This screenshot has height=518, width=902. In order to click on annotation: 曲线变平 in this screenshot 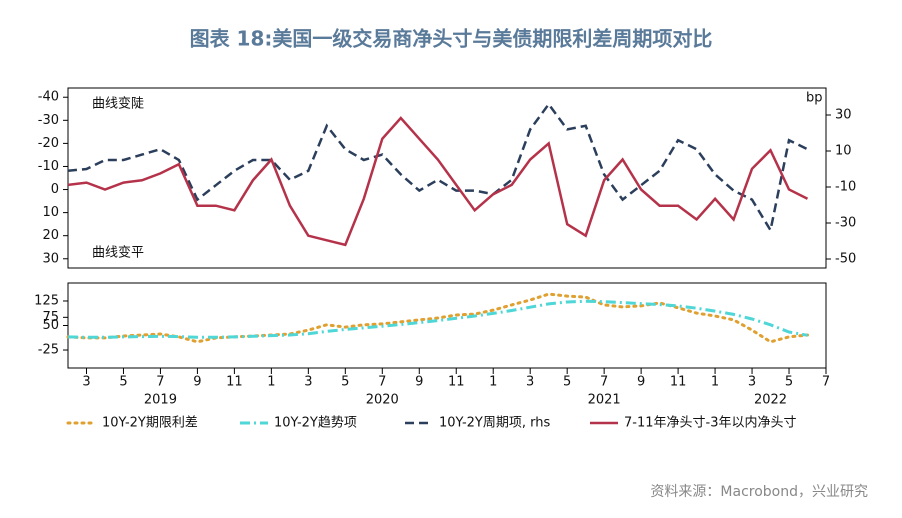, I will do `click(118, 253)`.